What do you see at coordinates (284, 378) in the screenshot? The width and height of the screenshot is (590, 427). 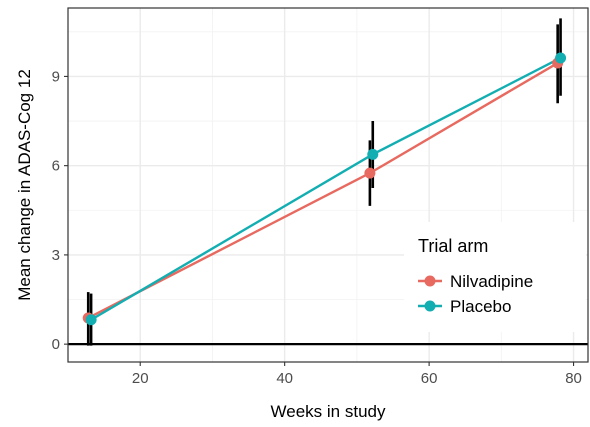 I see `x-tick-label: 40` at bounding box center [284, 378].